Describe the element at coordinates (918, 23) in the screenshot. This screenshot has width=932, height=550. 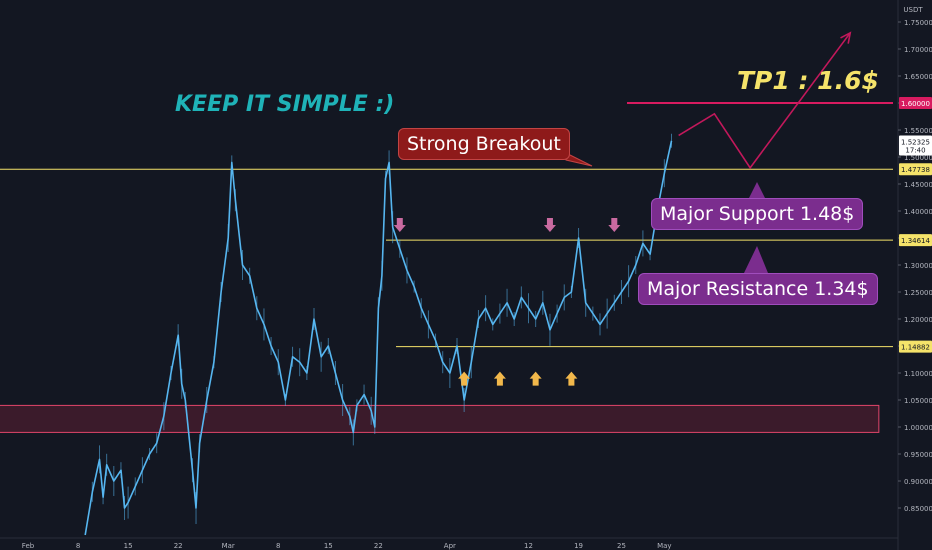
I see `y-tick-label: 1.75000` at that location.